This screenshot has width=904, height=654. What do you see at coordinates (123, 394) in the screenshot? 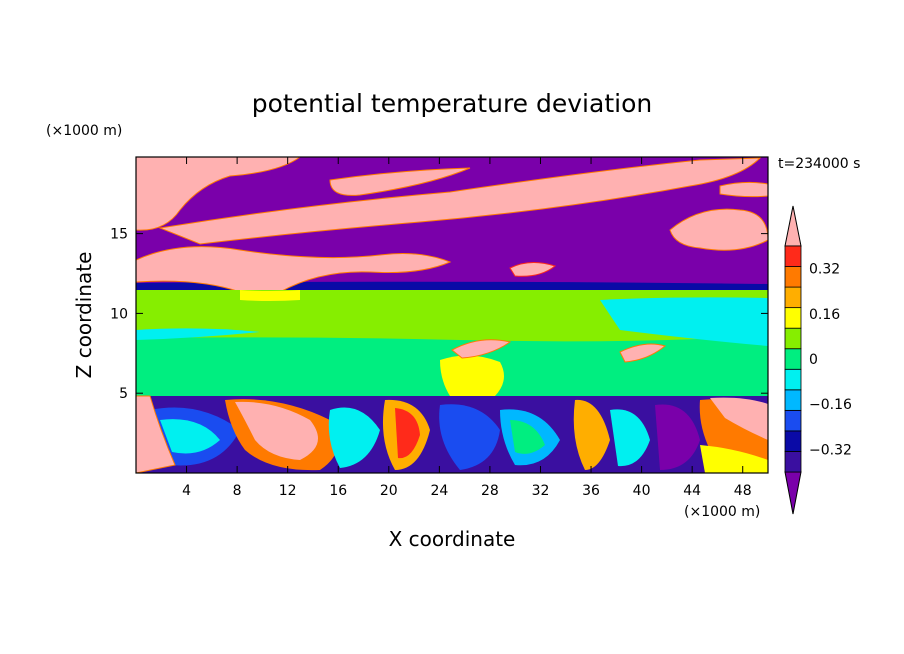
I see `y-tick-label: 5` at bounding box center [123, 394].